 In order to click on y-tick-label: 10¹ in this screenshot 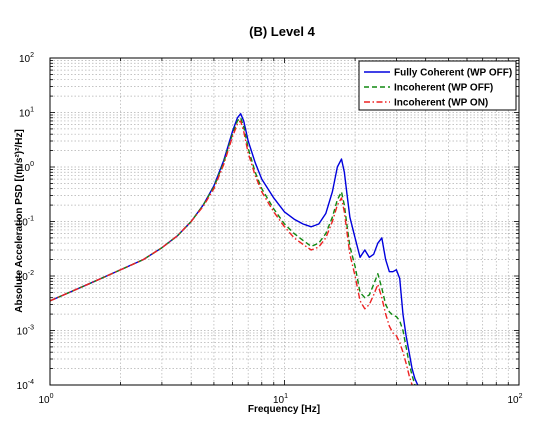, I will do `click(26, 113)`.